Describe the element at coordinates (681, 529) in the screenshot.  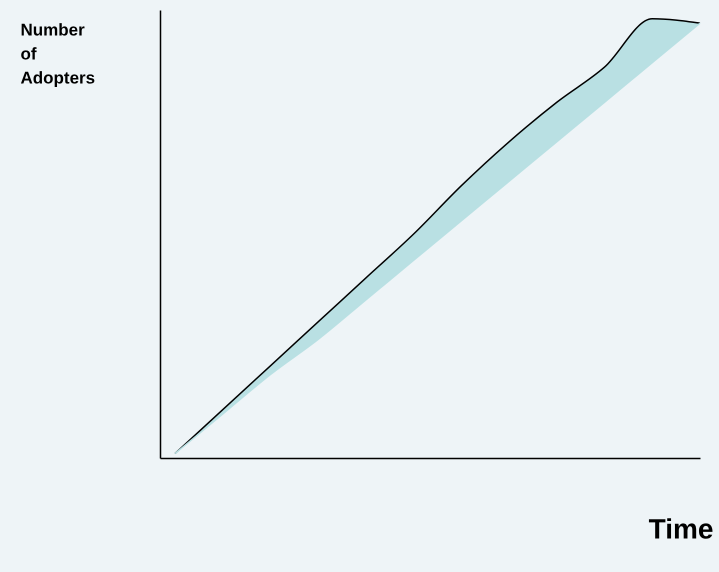
I see `x-axis-title: Time` at that location.